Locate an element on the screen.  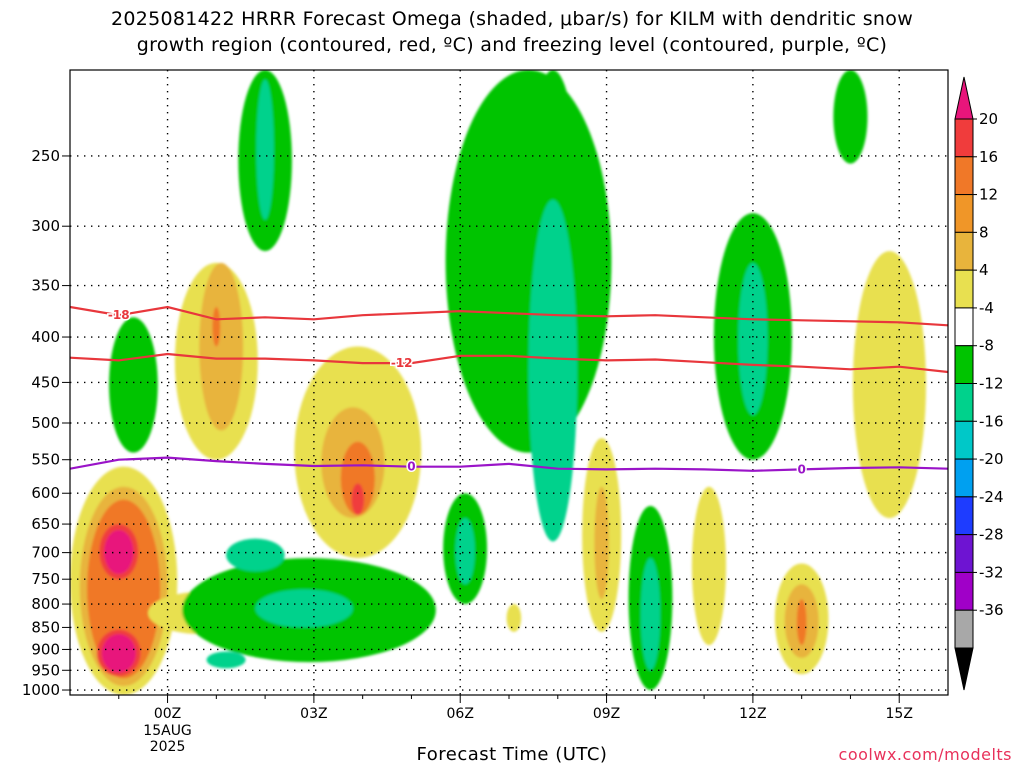
colorbar-label: -36 is located at coordinates (991, 610).